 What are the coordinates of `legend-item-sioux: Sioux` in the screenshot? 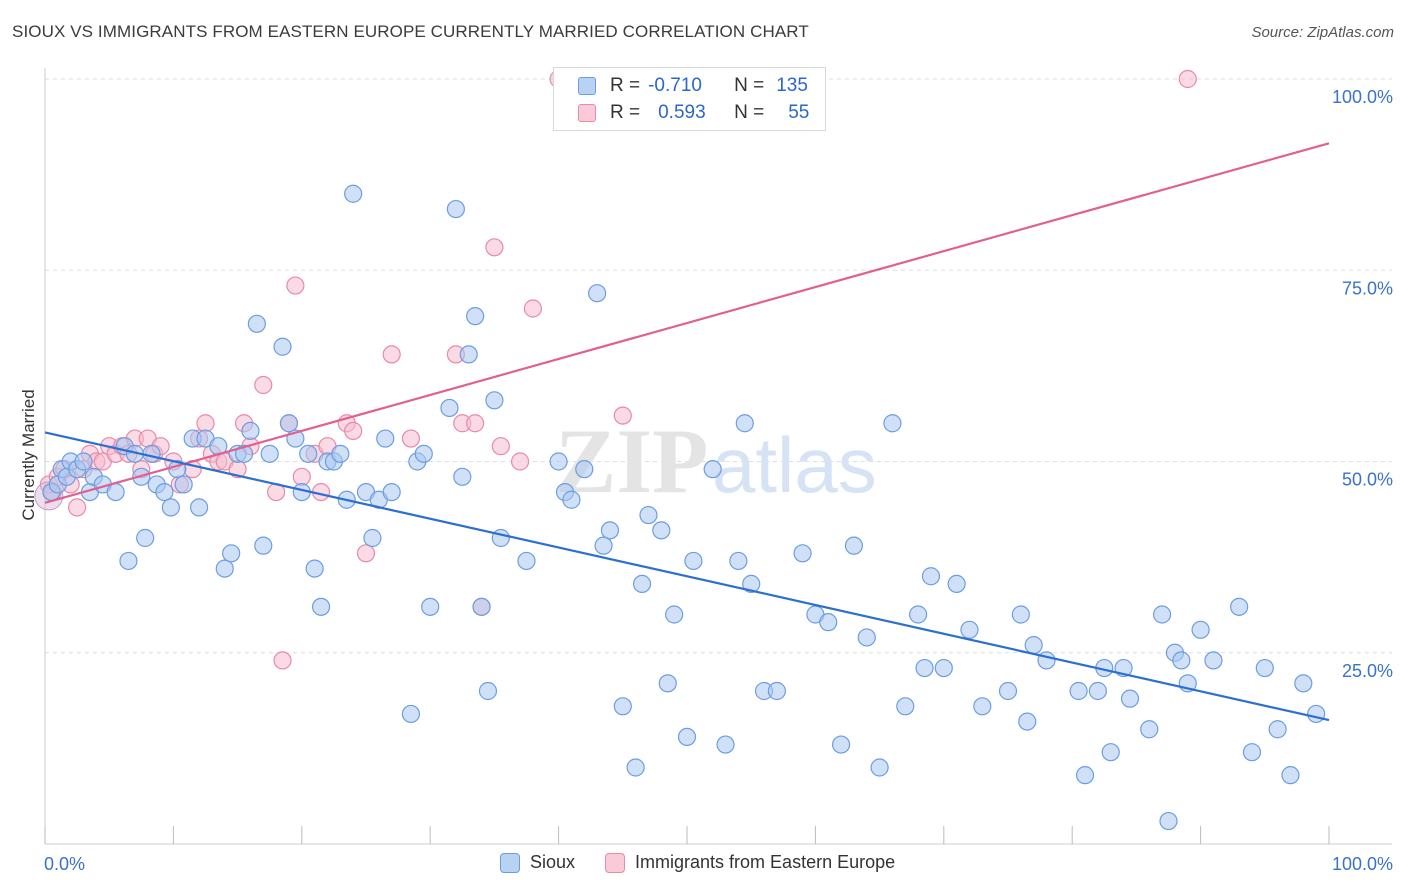 It's located at (537, 862).